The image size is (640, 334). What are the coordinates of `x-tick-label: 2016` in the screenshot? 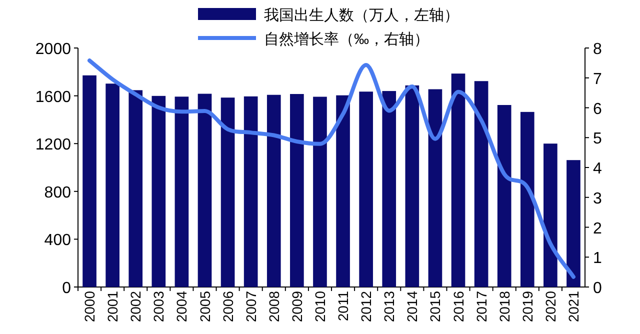 It's located at (458, 306).